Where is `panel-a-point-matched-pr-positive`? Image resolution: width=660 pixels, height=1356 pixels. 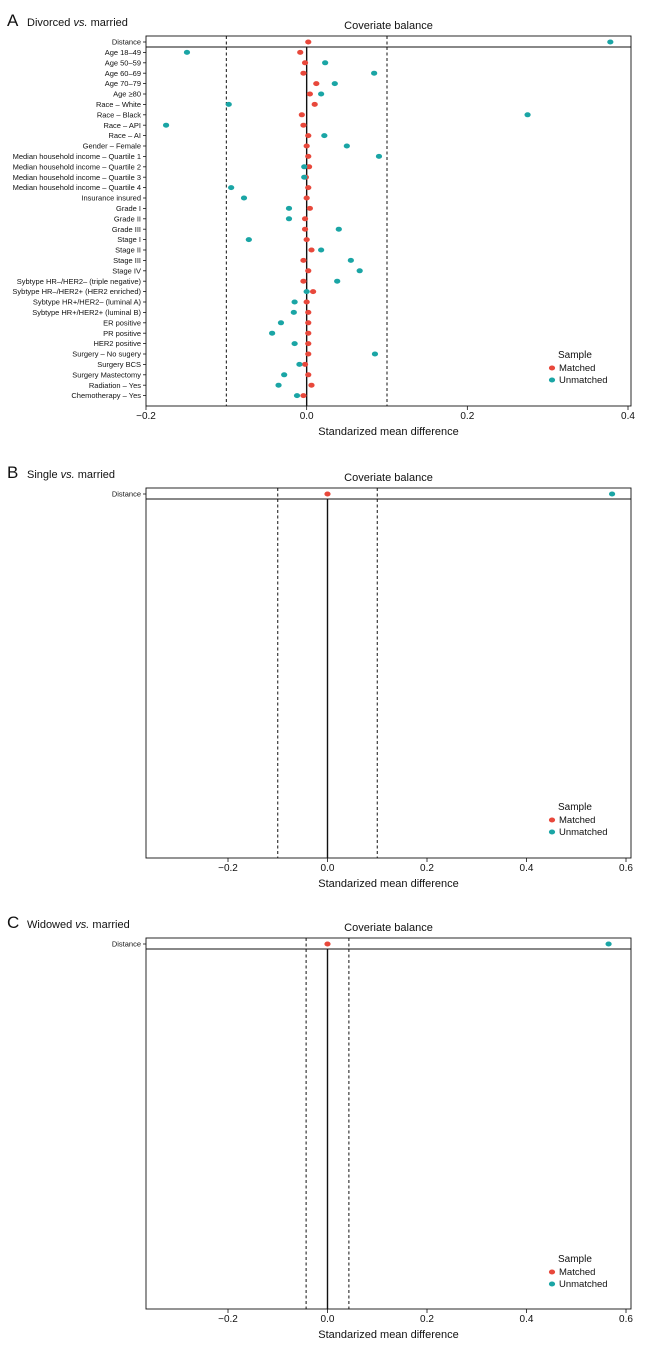
panel-a-point-matched-pr-positive is located at coordinates (308, 333).